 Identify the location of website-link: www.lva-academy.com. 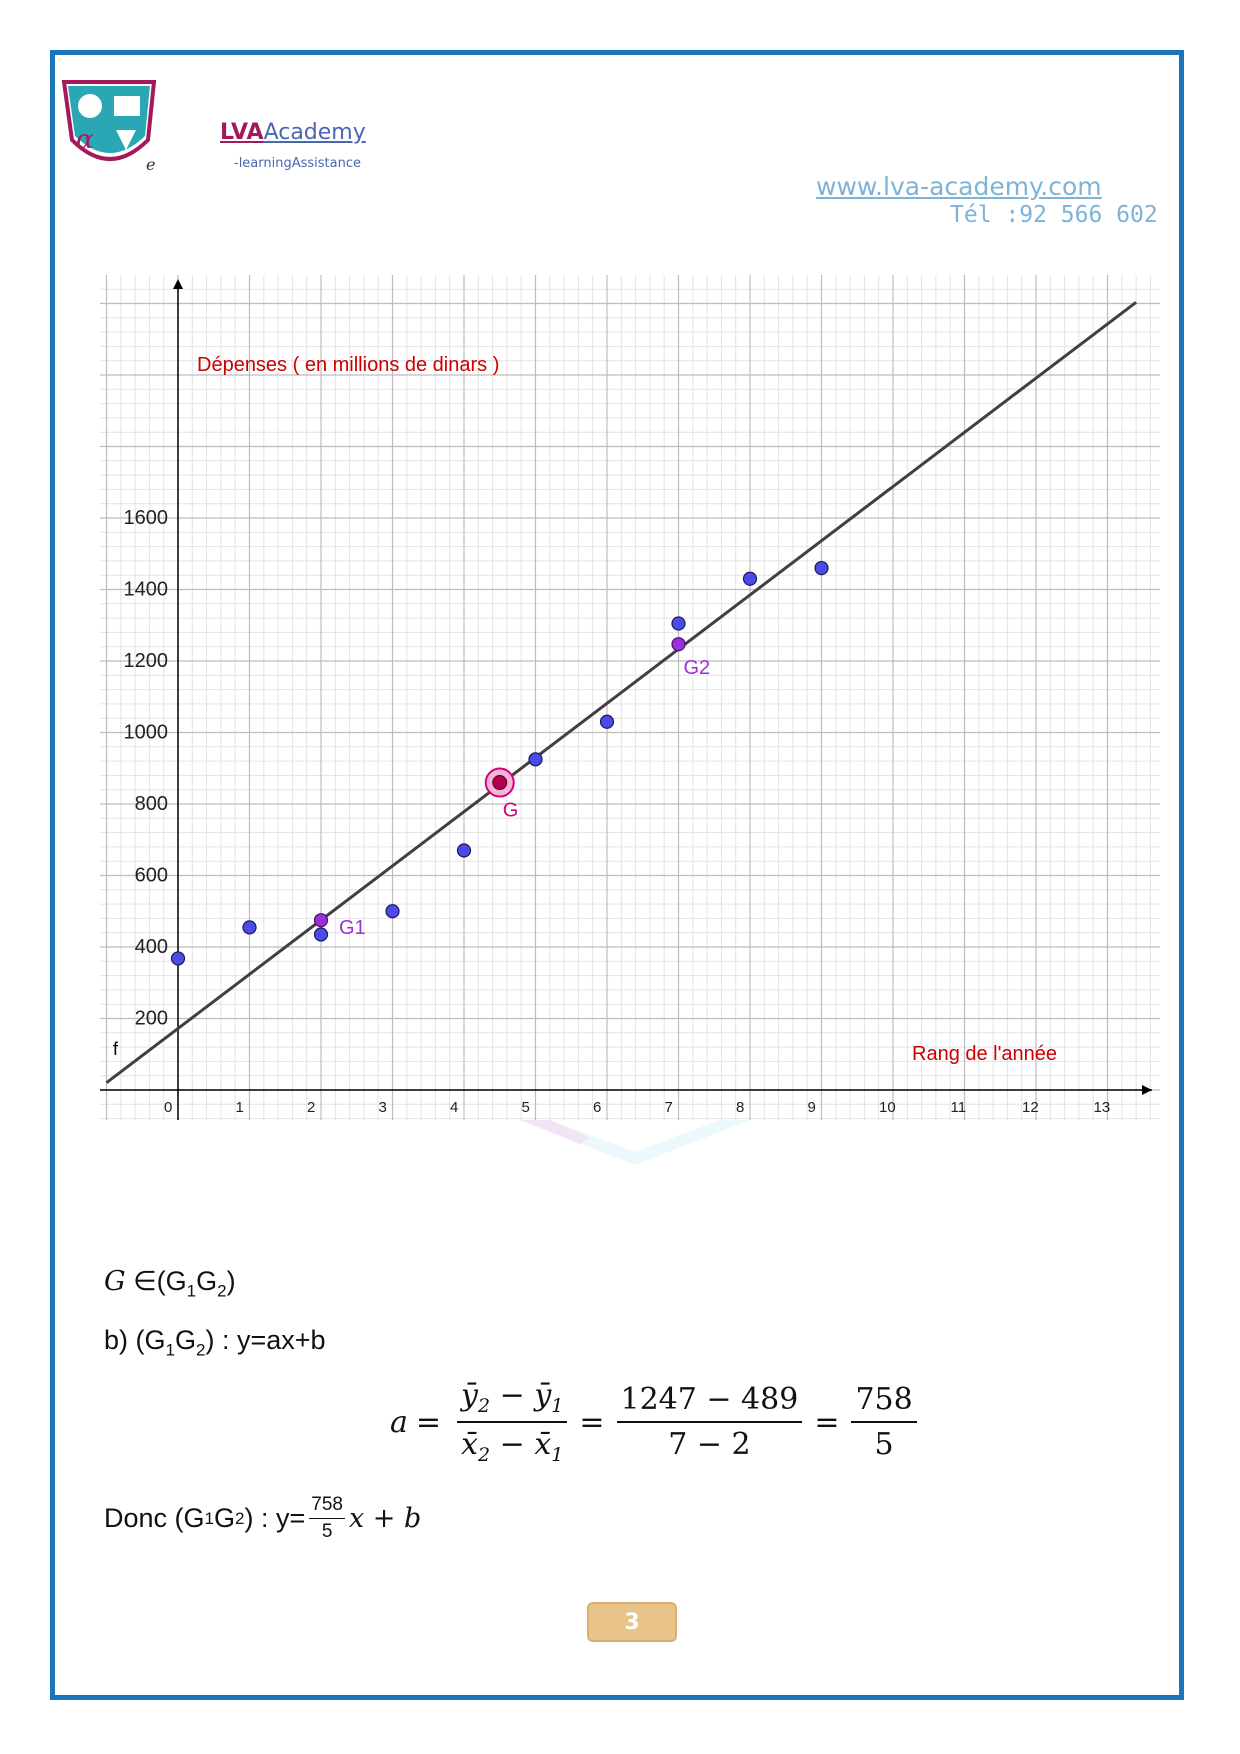
(959, 186).